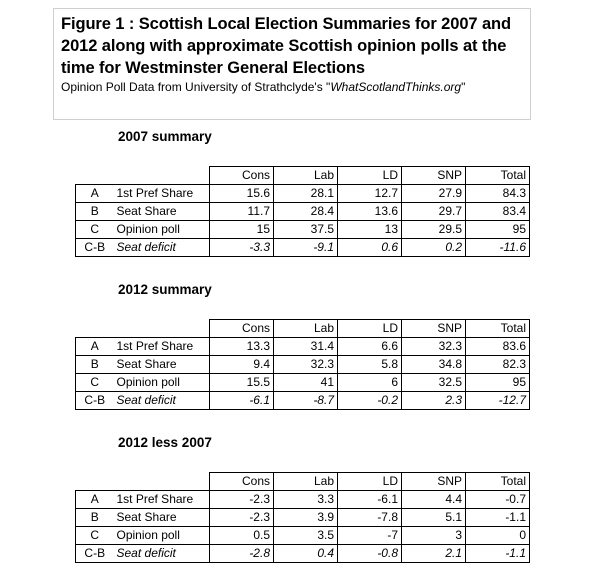 This screenshot has height=574, width=600. Describe the element at coordinates (369, 364) in the screenshot. I see `table-cell: 5.8` at that location.